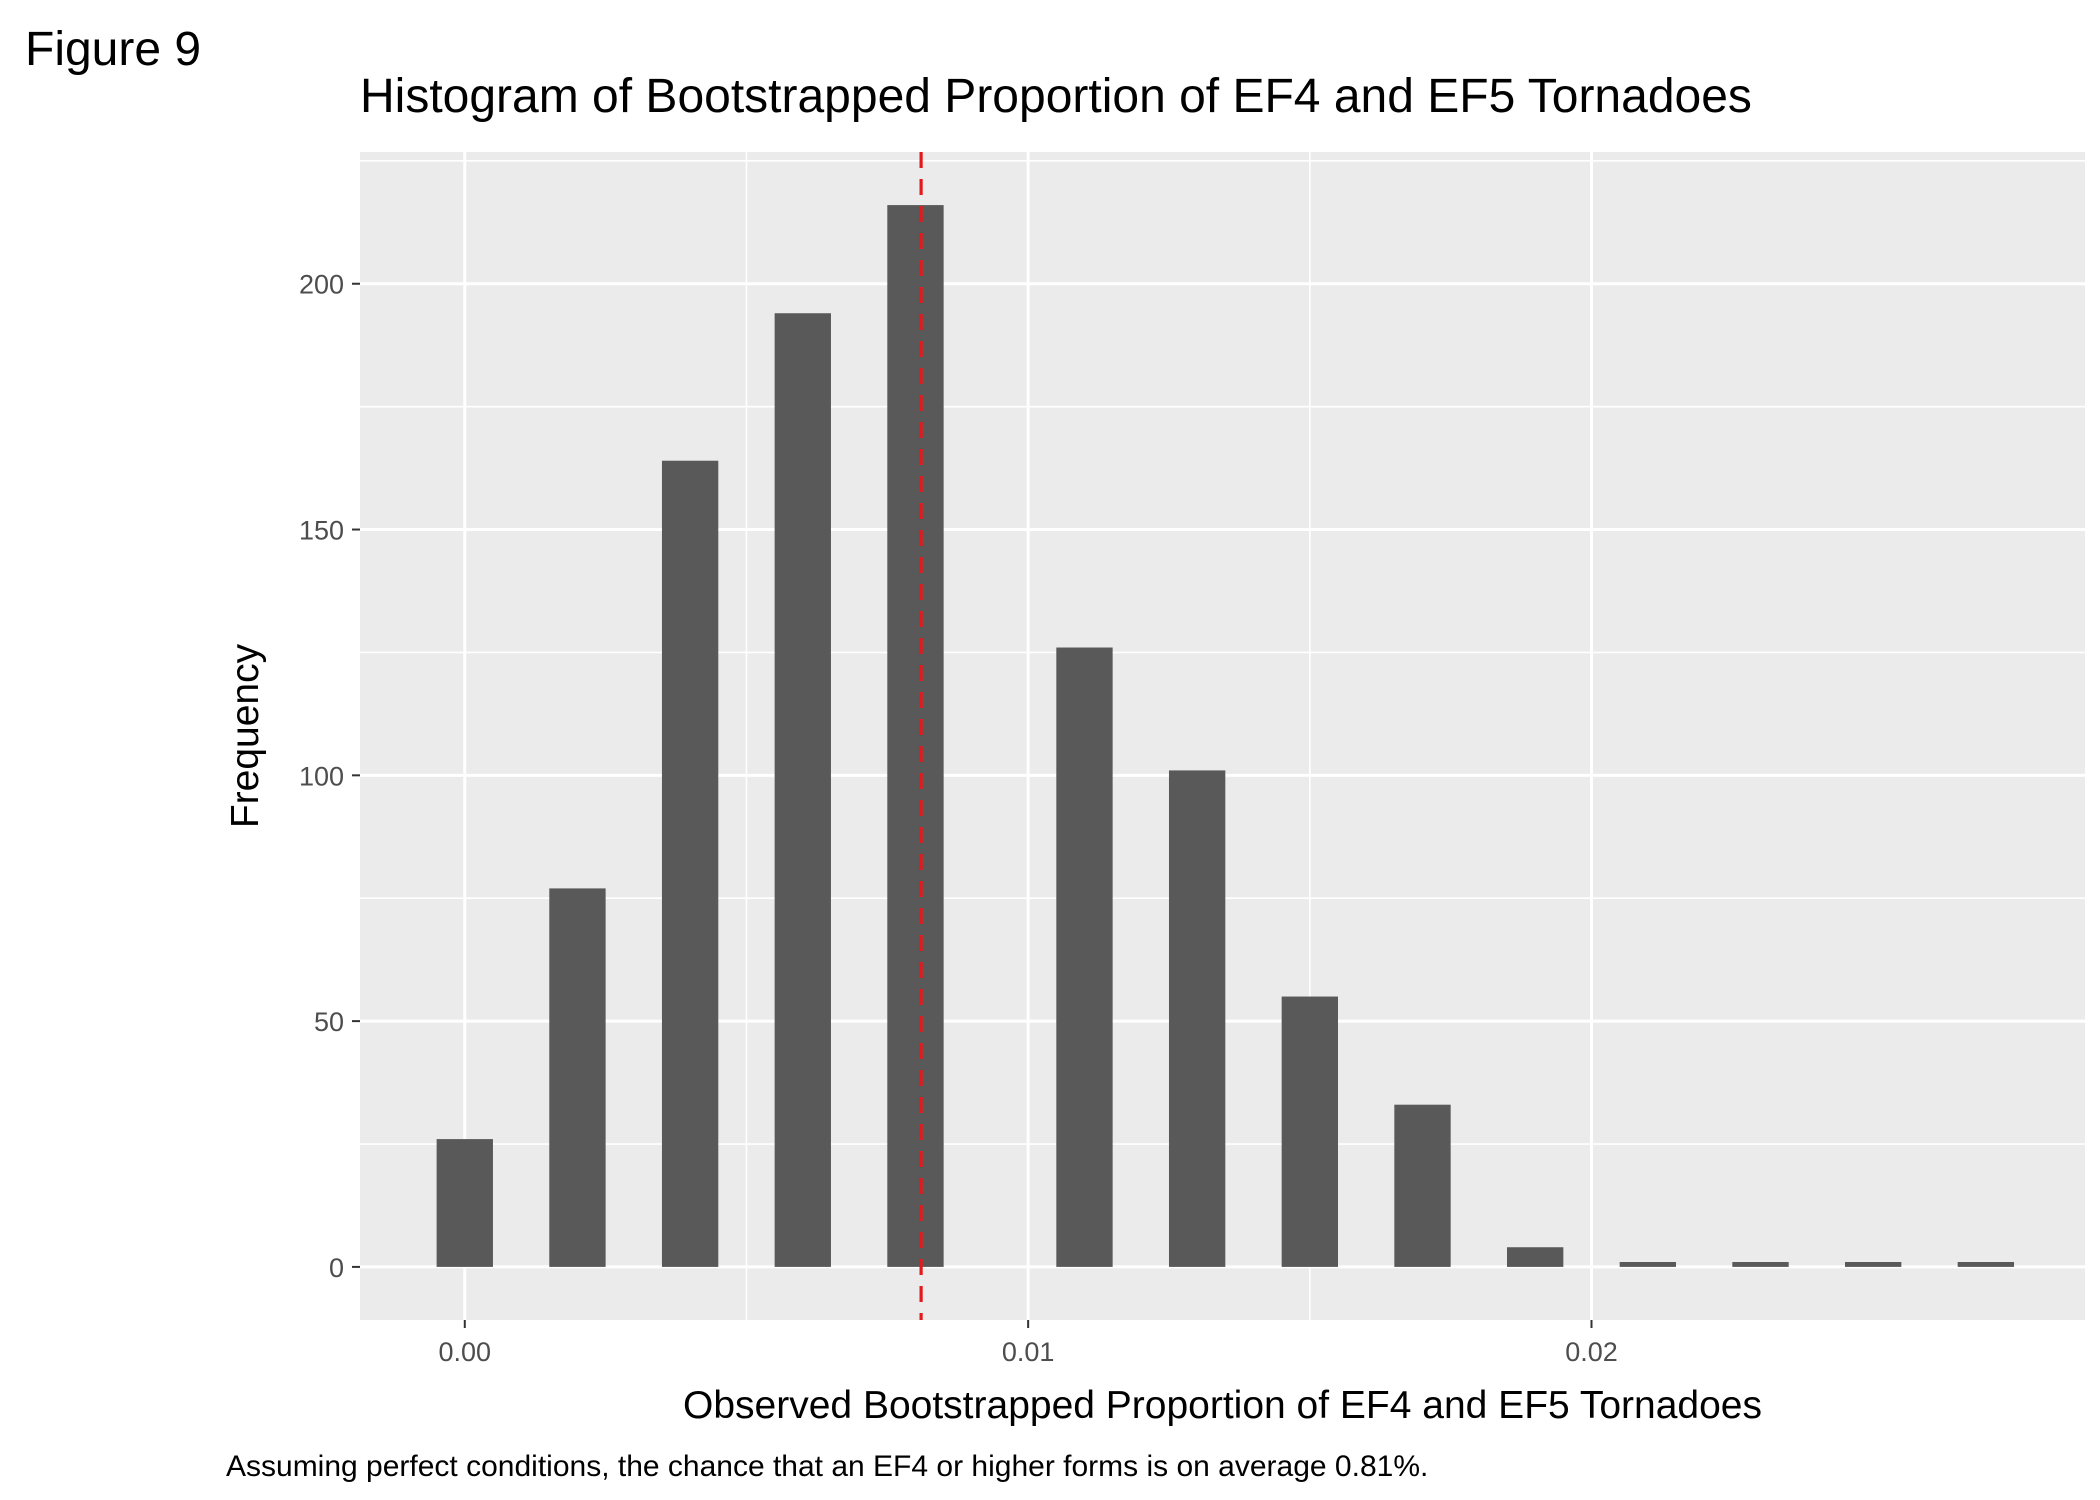 Image resolution: width=2100 pixels, height=1500 pixels. Describe the element at coordinates (1028, 1352) in the screenshot. I see `x-tick-label: 0.01` at that location.